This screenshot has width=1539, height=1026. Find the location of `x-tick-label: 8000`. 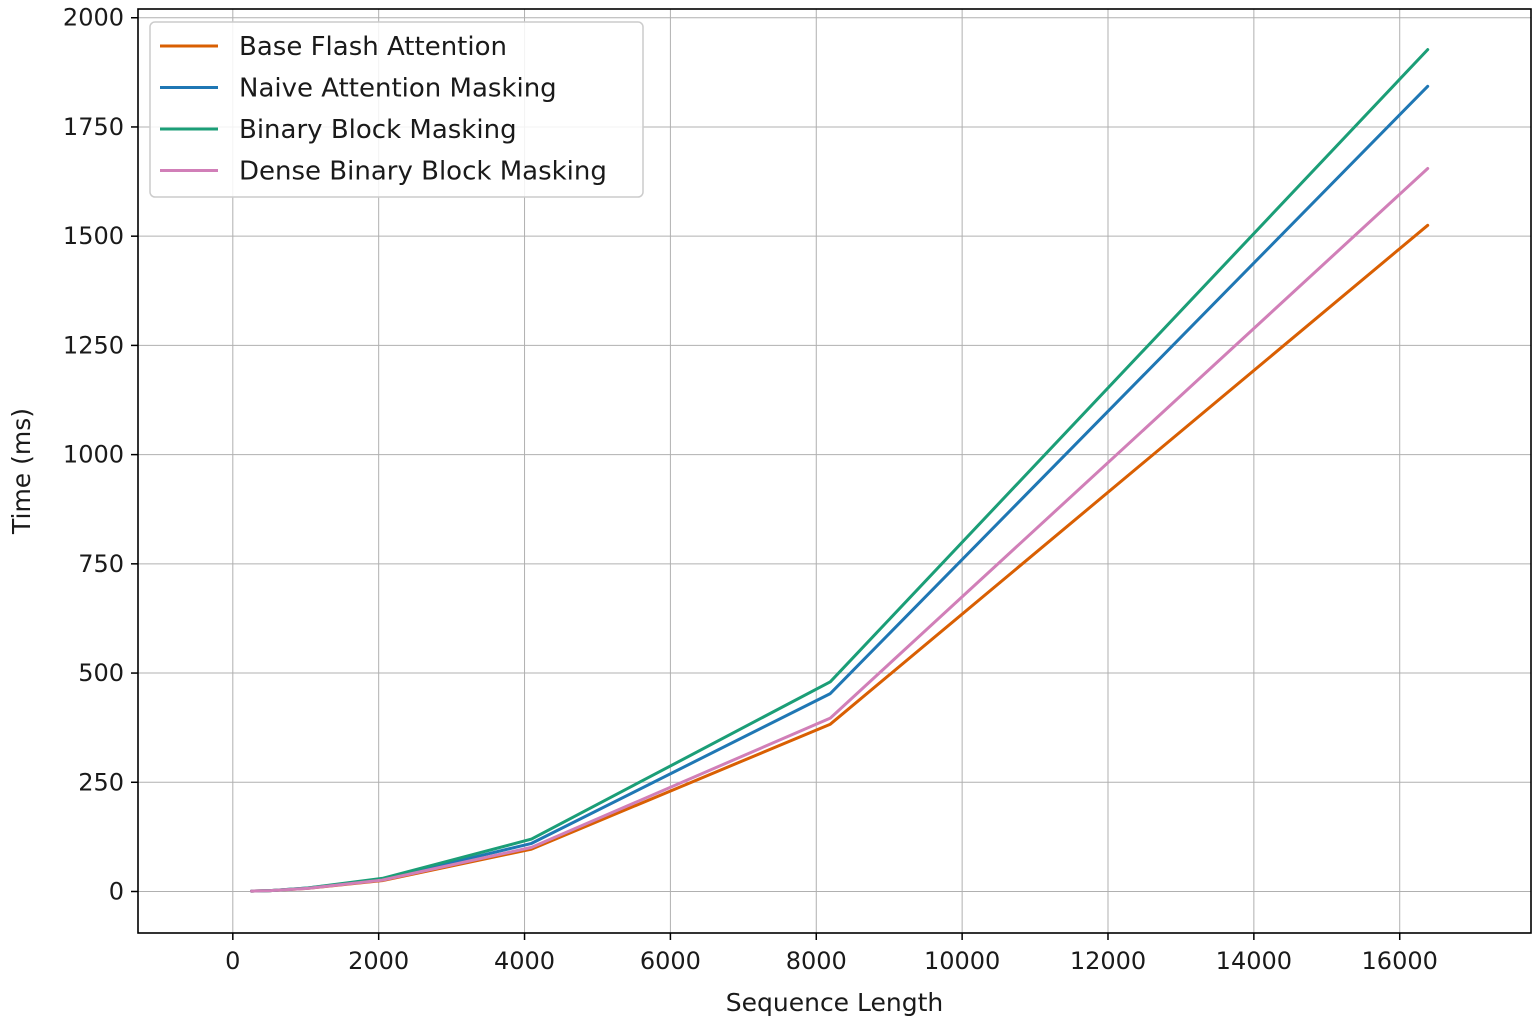

x-tick-label: 8000 is located at coordinates (816, 961).